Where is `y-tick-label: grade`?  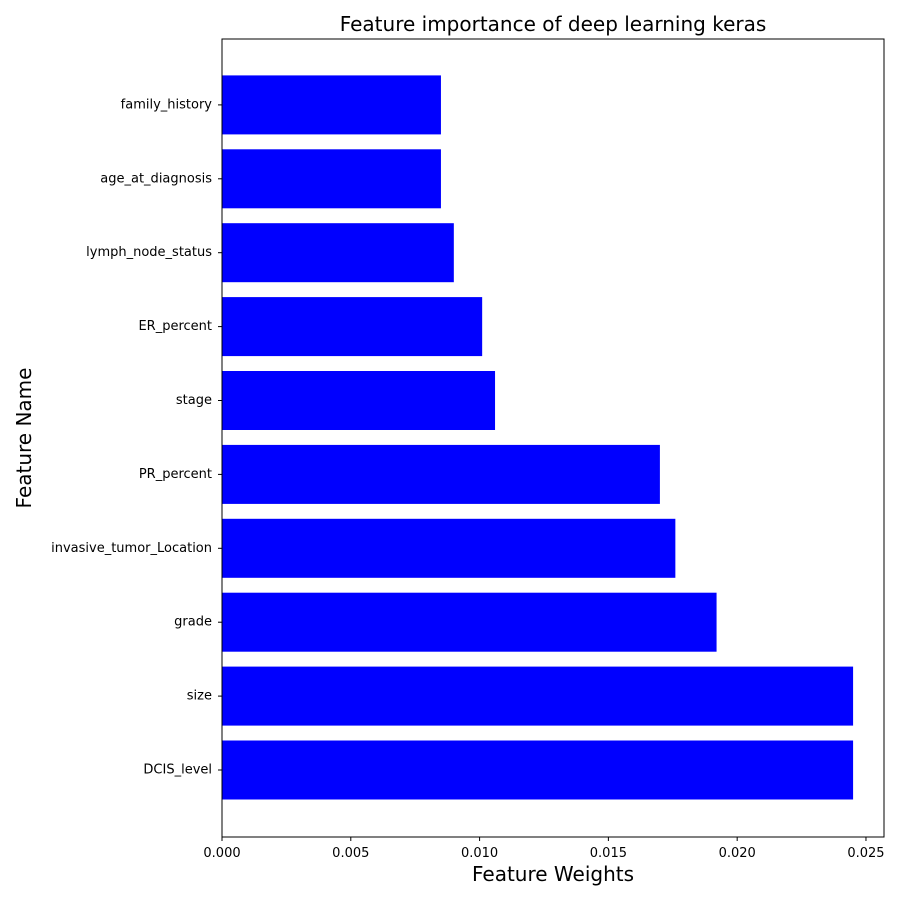
y-tick-label: grade is located at coordinates (193, 622).